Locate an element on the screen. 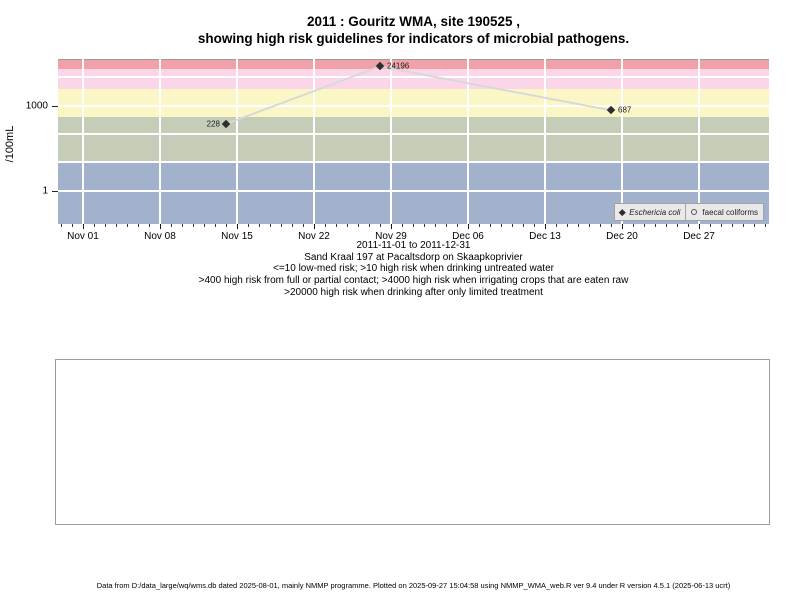 The image size is (800, 600). x-ticklabel: Nov 29 is located at coordinates (391, 236).